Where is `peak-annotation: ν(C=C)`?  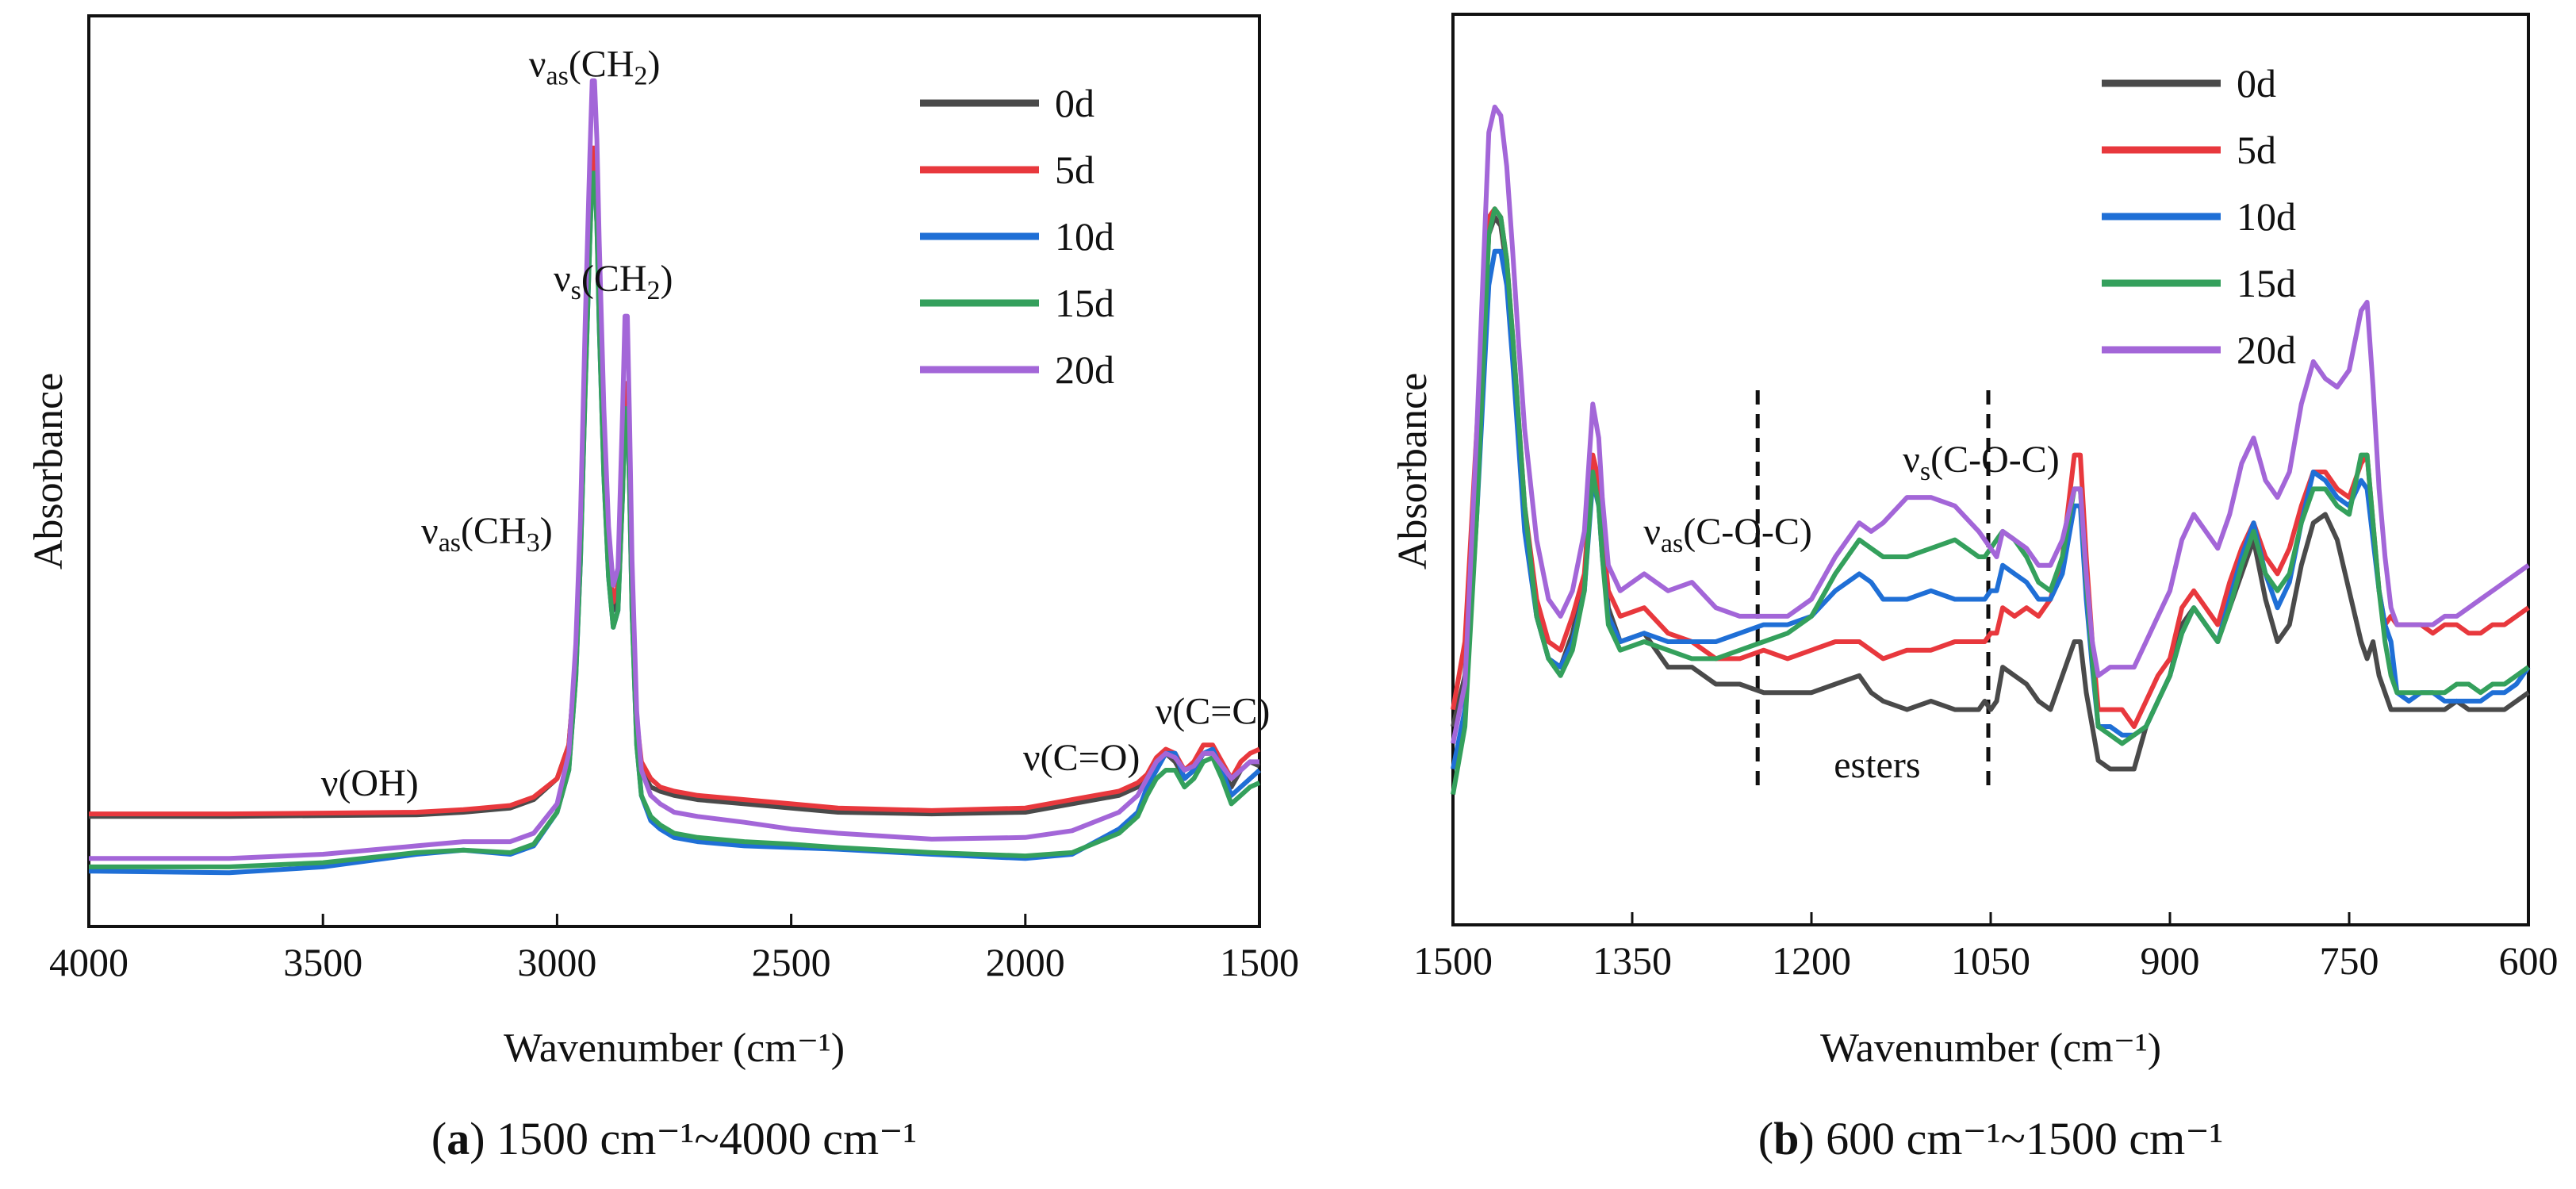 peak-annotation: ν(C=C) is located at coordinates (1214, 712).